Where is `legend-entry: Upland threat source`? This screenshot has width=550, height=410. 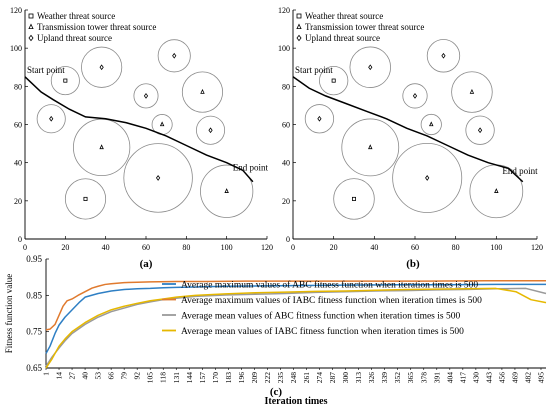 legend-entry: Upland threat source is located at coordinates (74, 38).